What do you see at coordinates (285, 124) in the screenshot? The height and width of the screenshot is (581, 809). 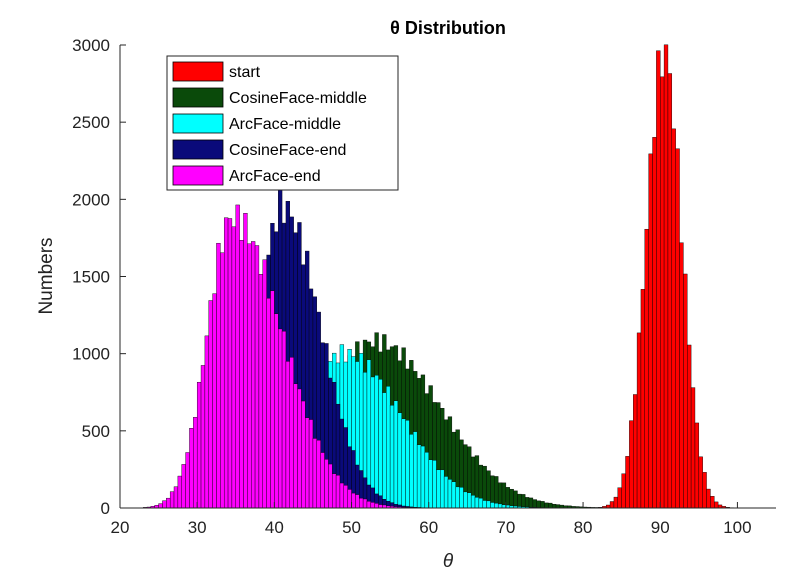 I see `legend-label: ArcFace-middle` at bounding box center [285, 124].